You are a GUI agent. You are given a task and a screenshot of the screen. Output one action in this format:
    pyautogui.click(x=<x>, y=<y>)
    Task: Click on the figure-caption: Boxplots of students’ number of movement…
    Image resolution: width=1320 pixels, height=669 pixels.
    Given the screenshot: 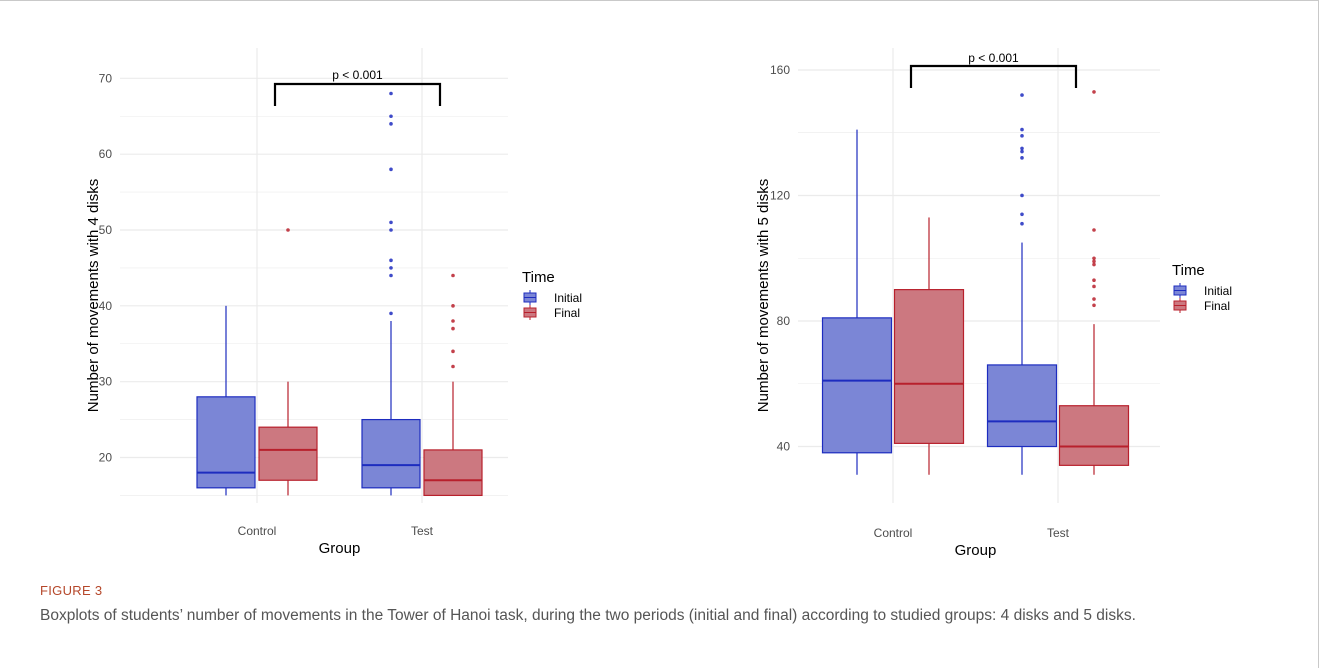 What is the action you would take?
    pyautogui.click(x=588, y=615)
    